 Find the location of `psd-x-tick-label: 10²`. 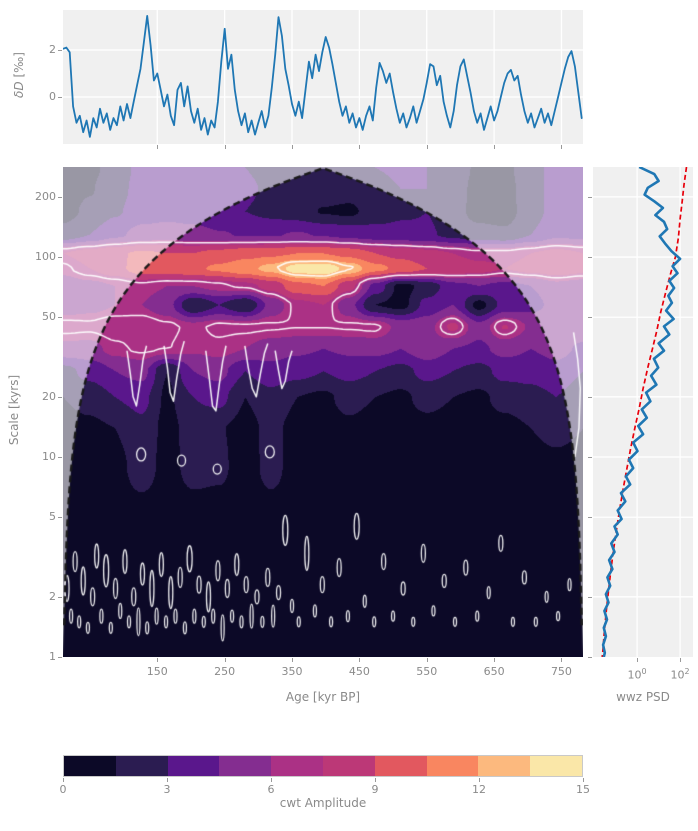

psd-x-tick-label: 10² is located at coordinates (680, 674).